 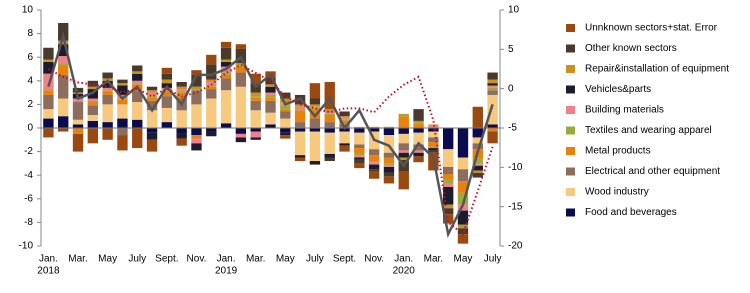 What do you see at coordinates (514, 10) in the screenshot?
I see `y2-tick-label: 10` at bounding box center [514, 10].